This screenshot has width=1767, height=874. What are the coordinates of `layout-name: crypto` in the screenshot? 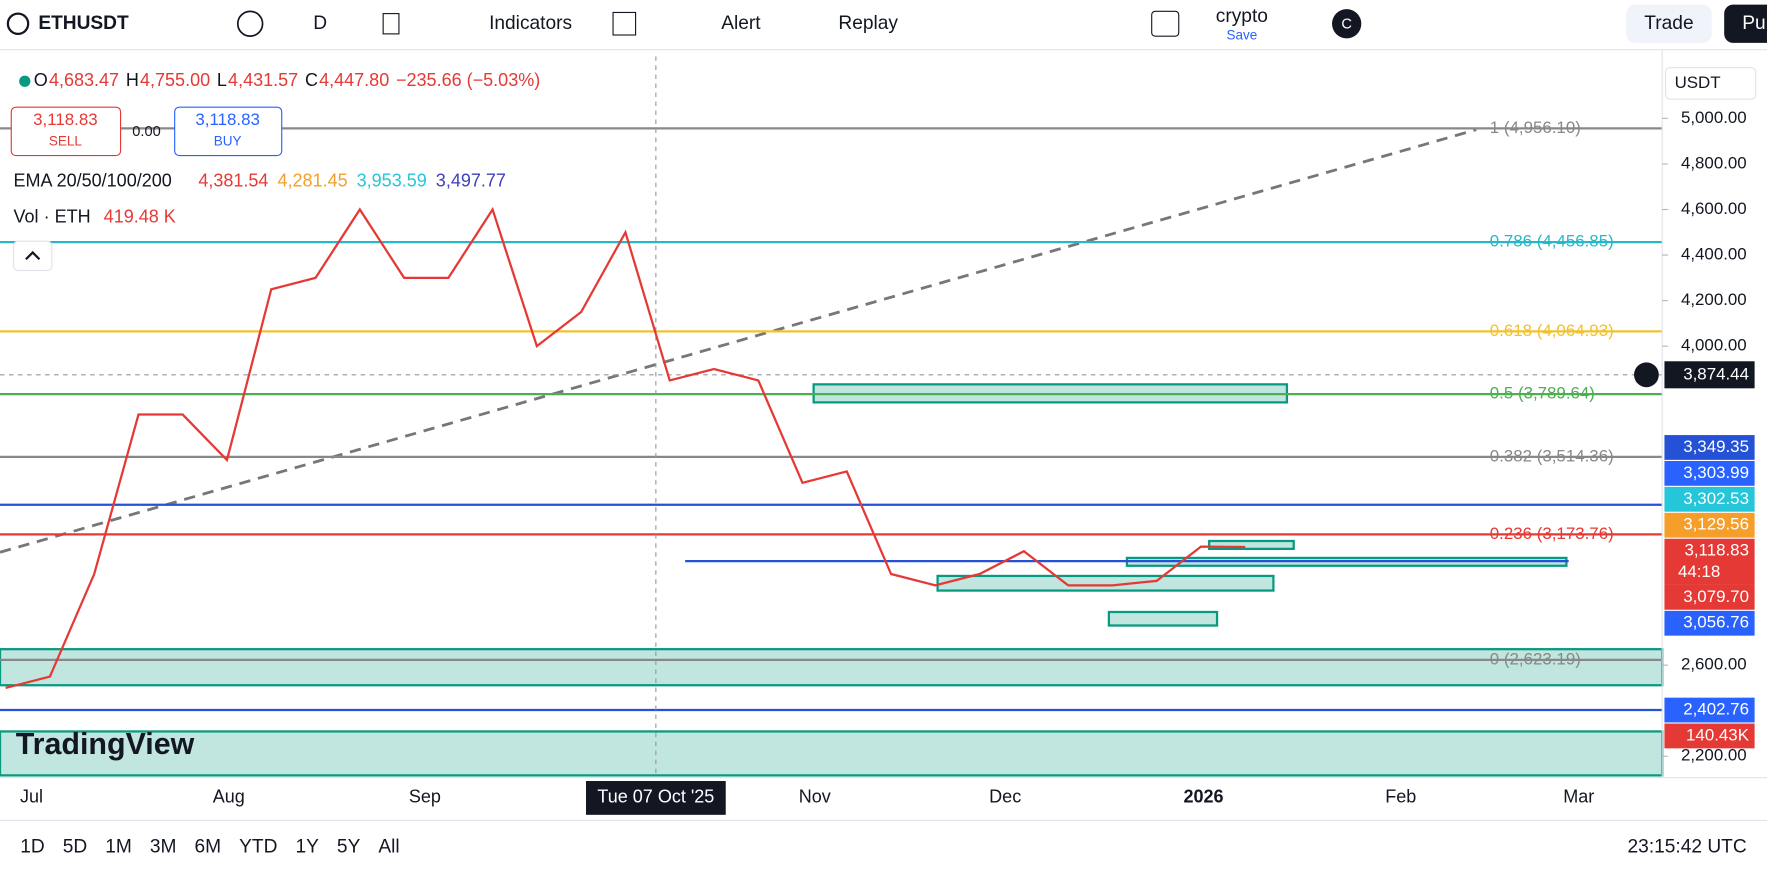 It's located at (1242, 16).